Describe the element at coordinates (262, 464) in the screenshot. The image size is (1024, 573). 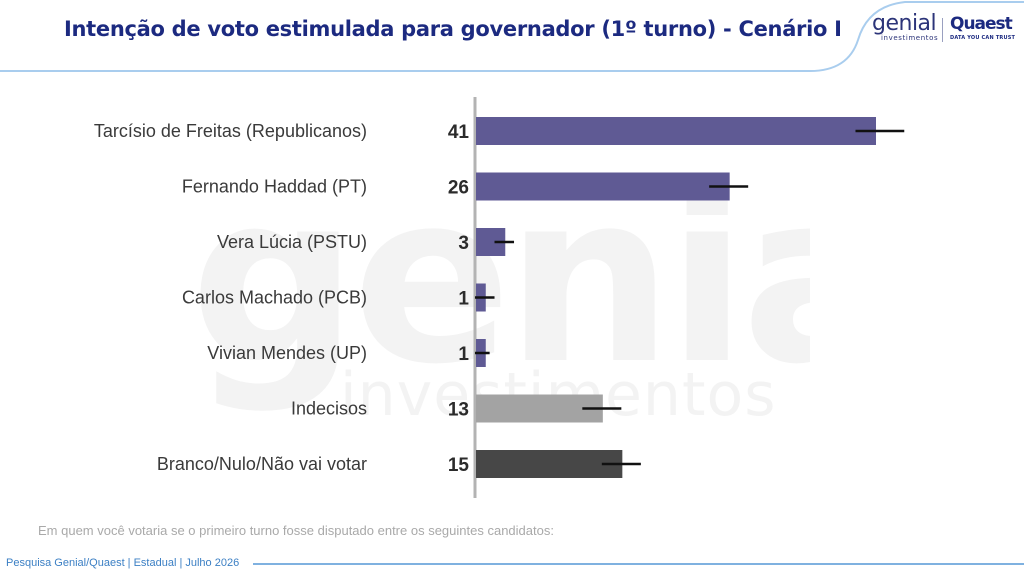
I see `category-label: Branco/Nulo/Não vai votar` at that location.